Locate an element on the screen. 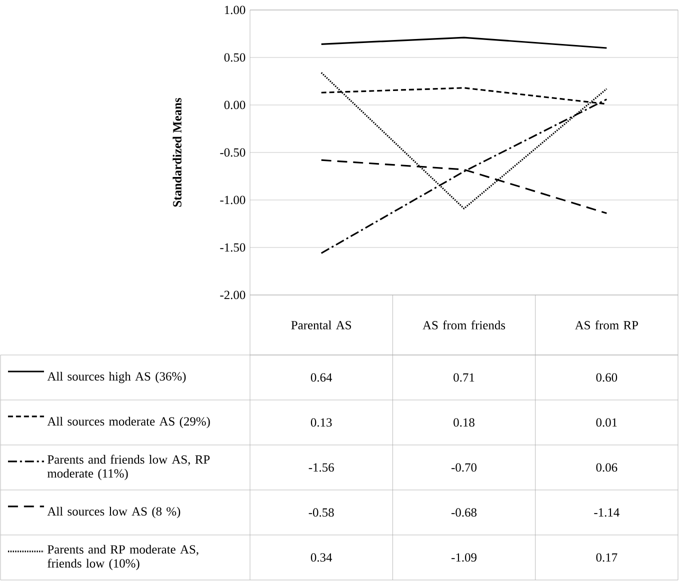 Image resolution: width=680 pixels, height=581 pixels. y-tick-label: 0.50 is located at coordinates (235, 57).